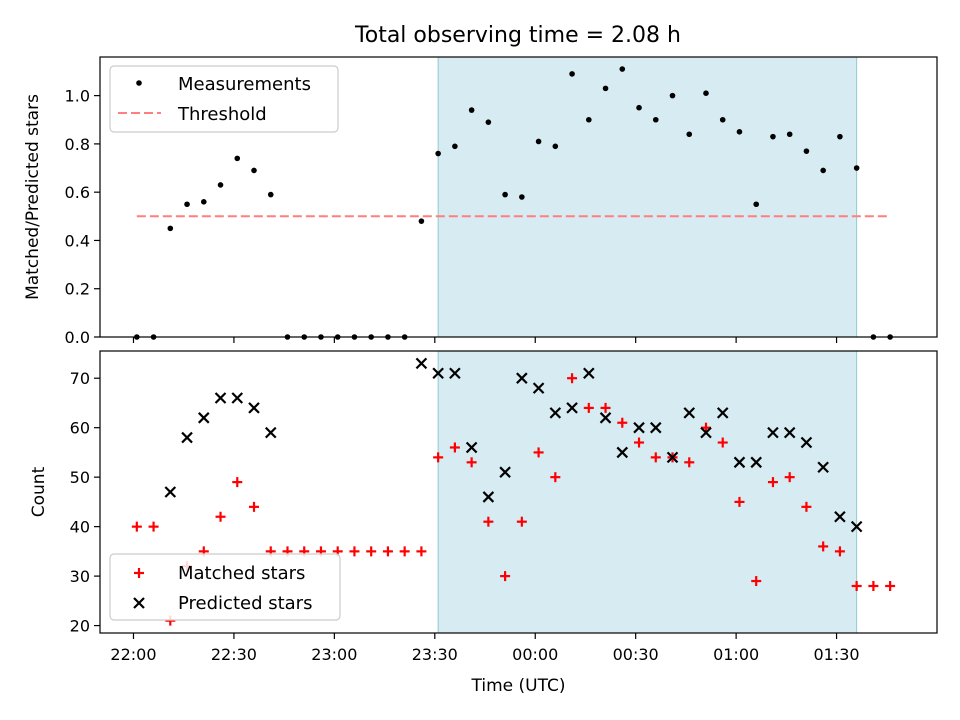 This screenshot has height=720, width=960. Describe the element at coordinates (736, 654) in the screenshot. I see `x-tick-label: 01:00` at that location.